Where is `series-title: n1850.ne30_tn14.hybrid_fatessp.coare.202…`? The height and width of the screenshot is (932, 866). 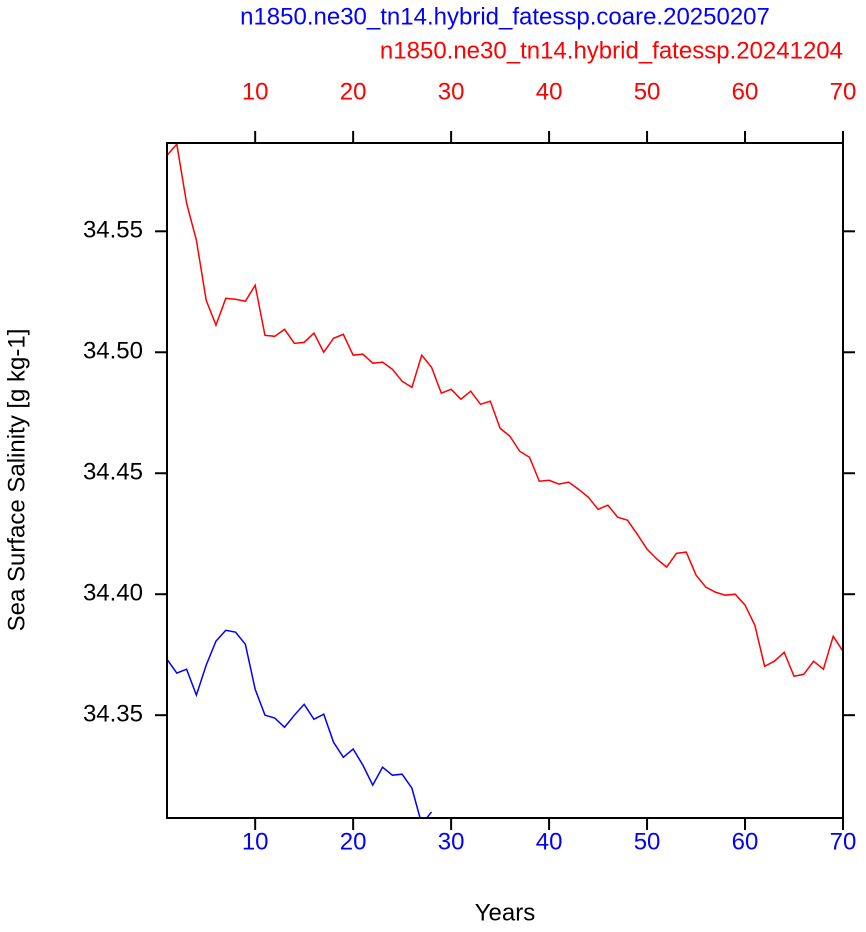 series-title: n1850.ne30_tn14.hybrid_fatessp.coare.202… is located at coordinates (505, 16).